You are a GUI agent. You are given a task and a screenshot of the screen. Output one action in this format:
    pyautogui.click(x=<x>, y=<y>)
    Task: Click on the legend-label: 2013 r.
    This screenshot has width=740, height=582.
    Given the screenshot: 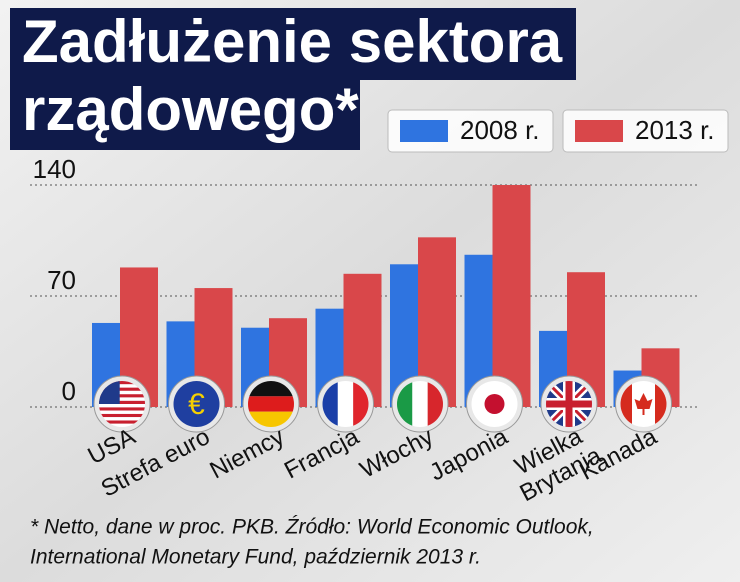 What is the action you would take?
    pyautogui.click(x=675, y=130)
    